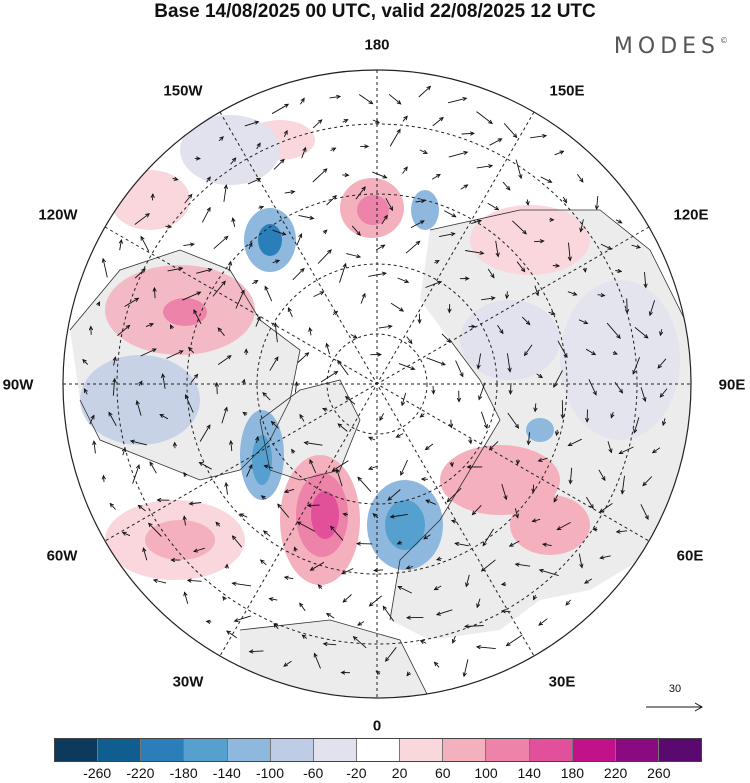 This screenshot has height=783, width=750. I want to click on lon-label-150e: 150E, so click(567, 91).